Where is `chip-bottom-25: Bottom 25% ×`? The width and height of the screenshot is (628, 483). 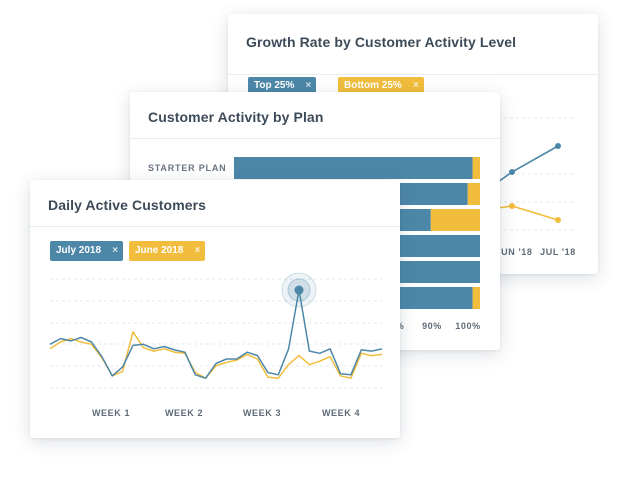 chip-bottom-25: Bottom 25% × is located at coordinates (381, 86).